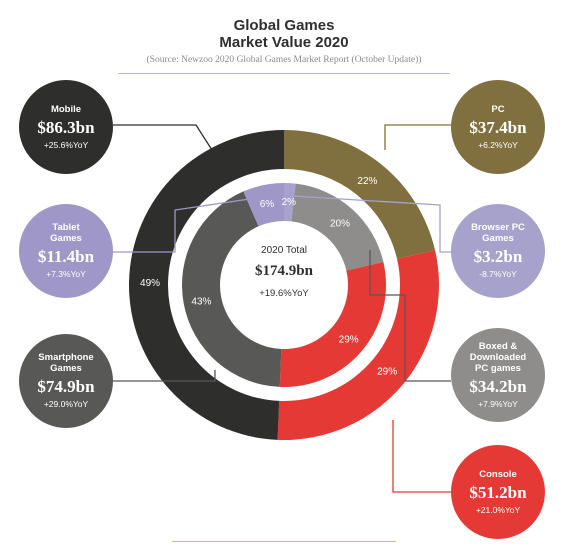 The height and width of the screenshot is (545, 568). Describe the element at coordinates (367, 181) in the screenshot. I see `outer-pct-label: 22%` at that location.